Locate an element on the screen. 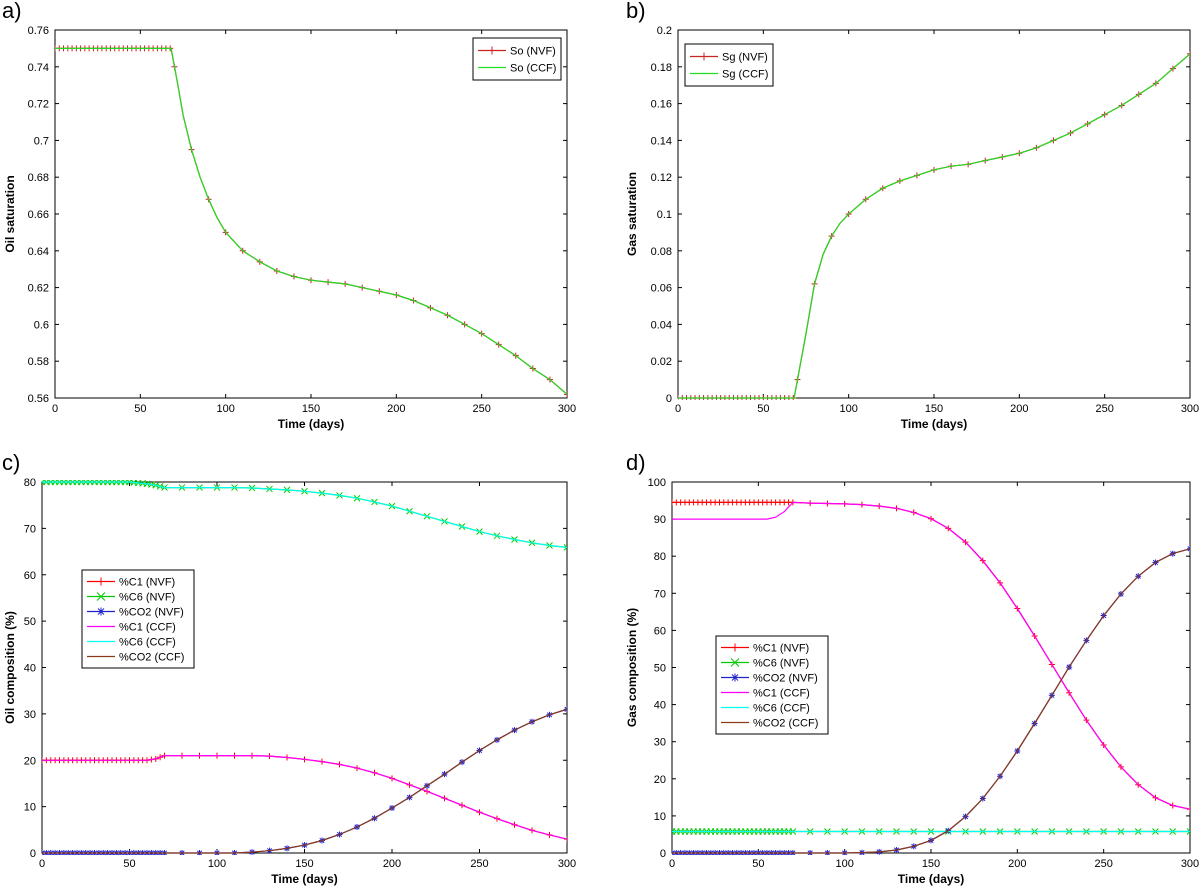  series-line--c6-ccf- is located at coordinates (304, 514).